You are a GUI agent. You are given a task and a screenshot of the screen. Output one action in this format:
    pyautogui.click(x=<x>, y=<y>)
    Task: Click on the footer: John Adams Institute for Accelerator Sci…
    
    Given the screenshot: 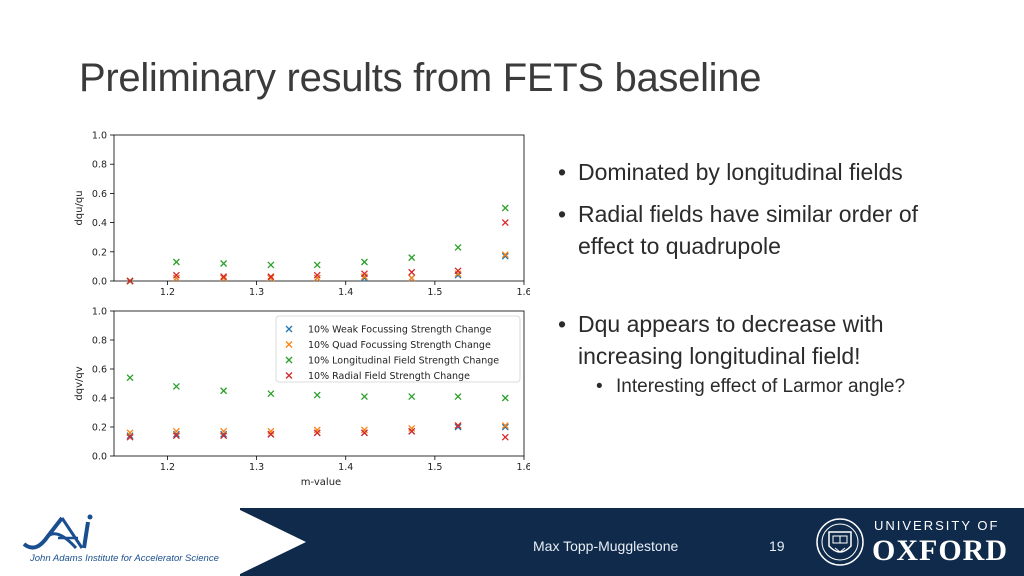 What is the action you would take?
    pyautogui.click(x=512, y=542)
    